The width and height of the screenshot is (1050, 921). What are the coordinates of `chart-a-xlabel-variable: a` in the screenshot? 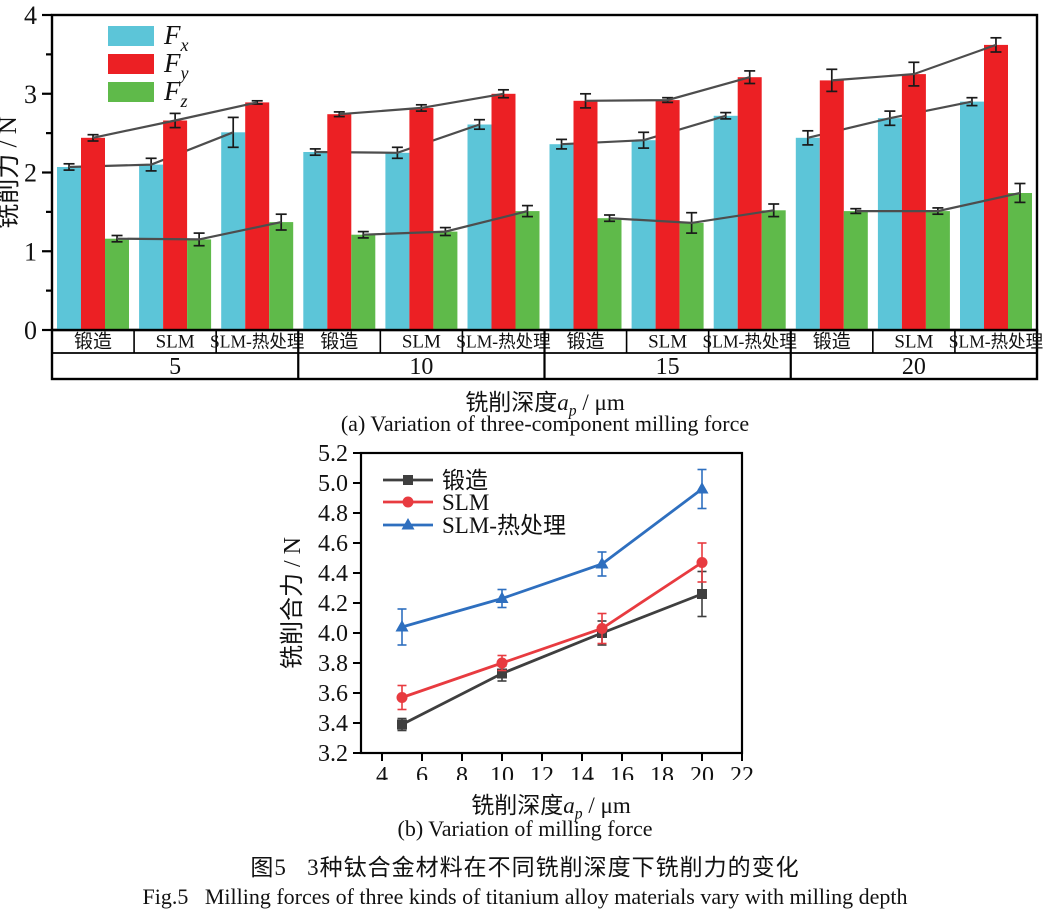 It's located at (563, 402).